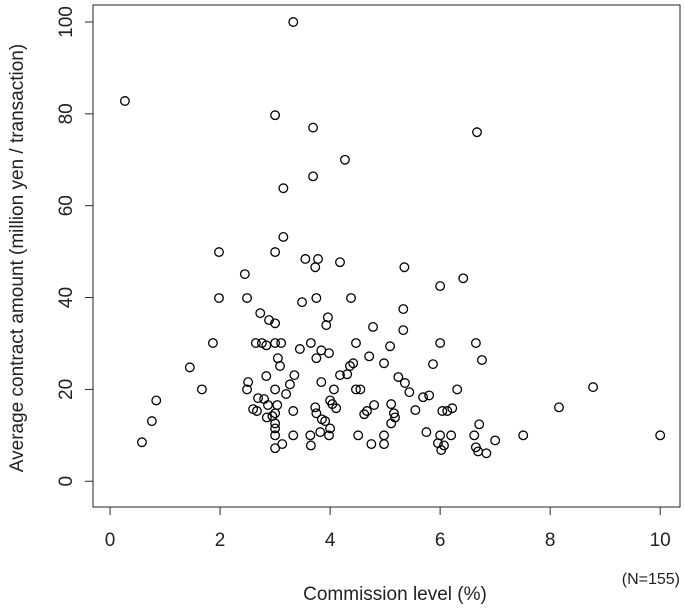  I want to click on annotation: (N=155), so click(651, 579).